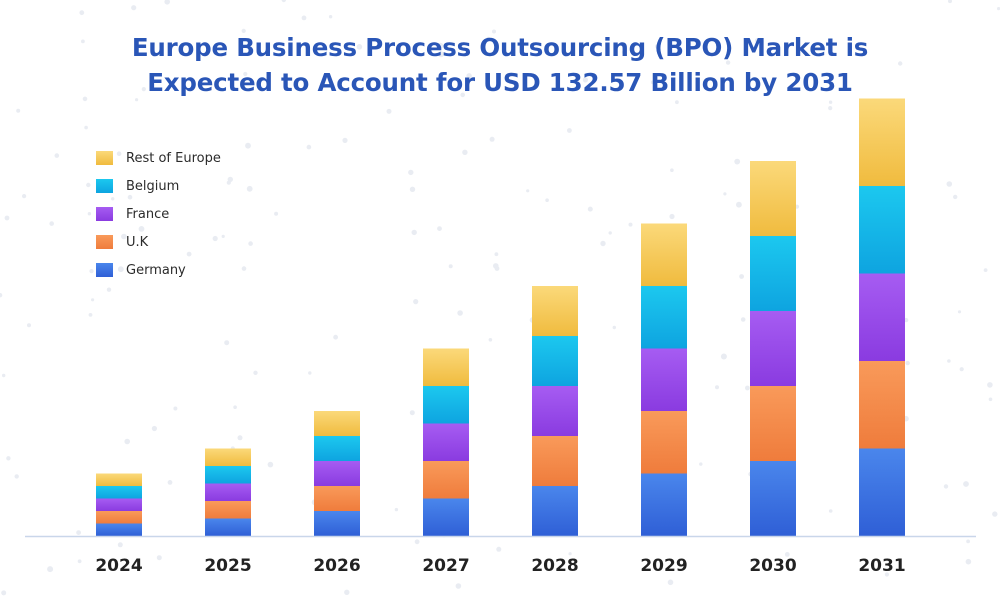 The width and height of the screenshot is (1000, 606). Describe the element at coordinates (119, 504) in the screenshot. I see `bar-segment-france-2024` at that location.